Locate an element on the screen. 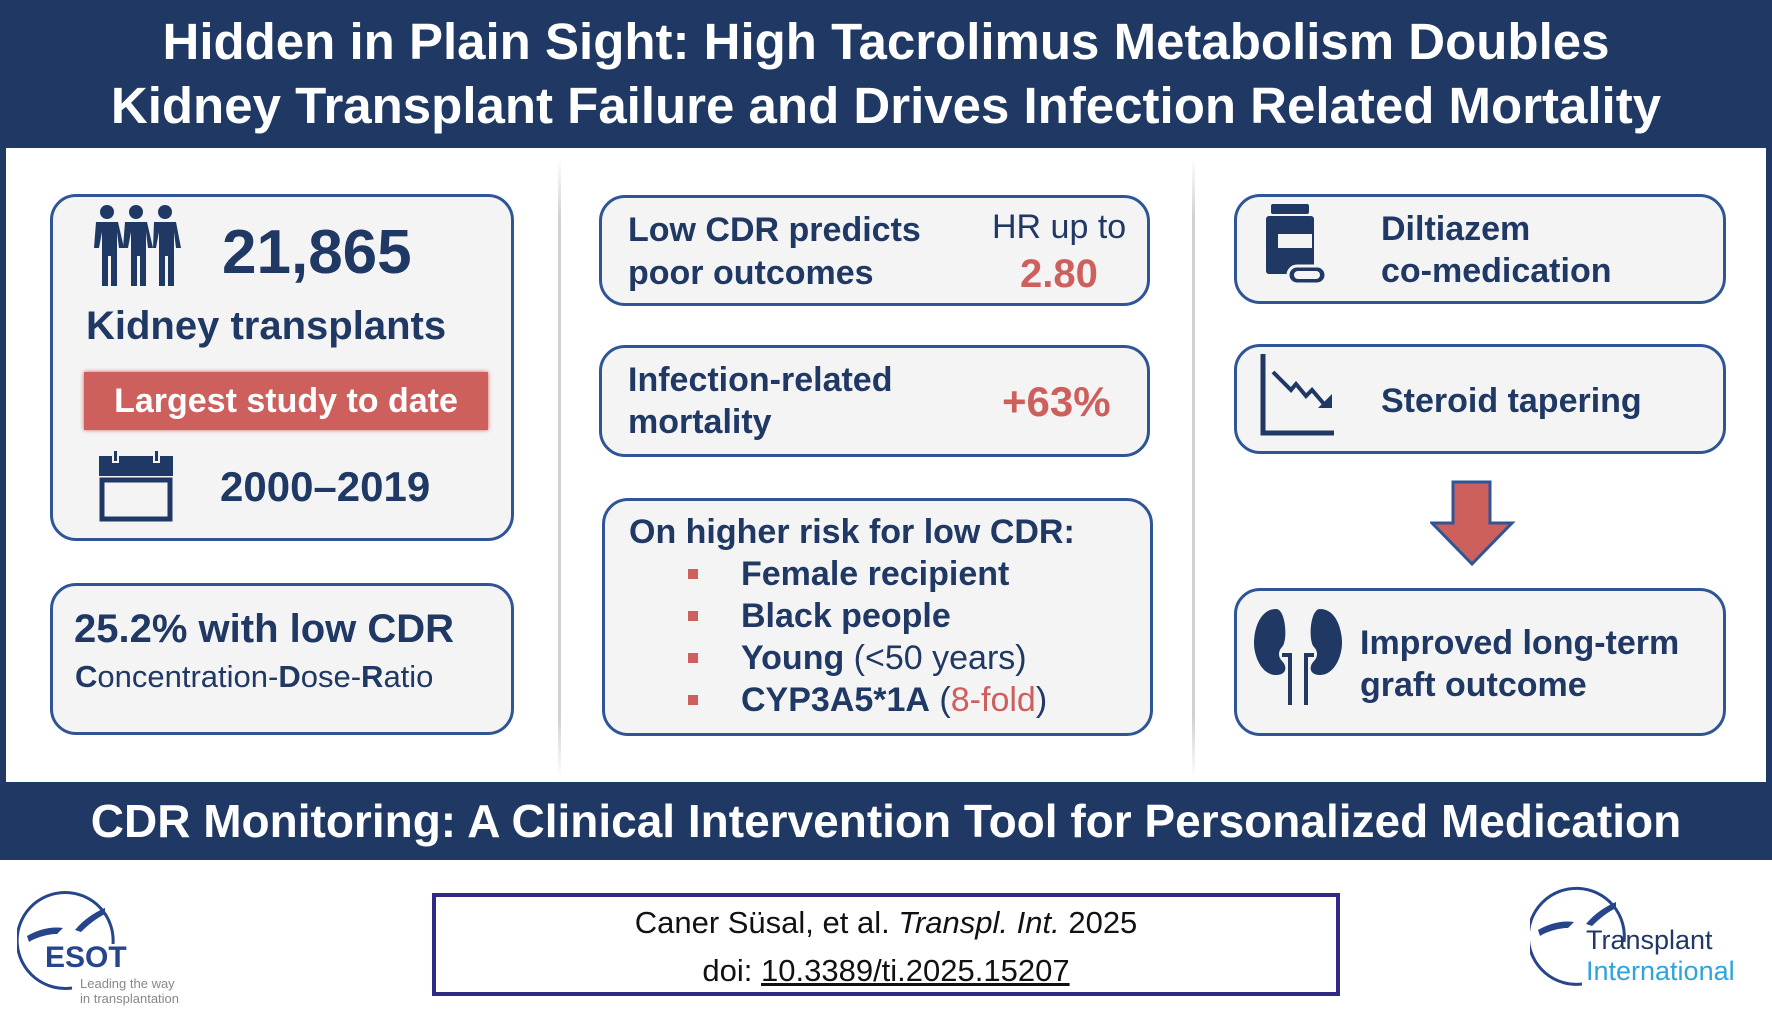 The image size is (1772, 1023). low-cdr-percentage: 25.2% with low CDR is located at coordinates (264, 629).